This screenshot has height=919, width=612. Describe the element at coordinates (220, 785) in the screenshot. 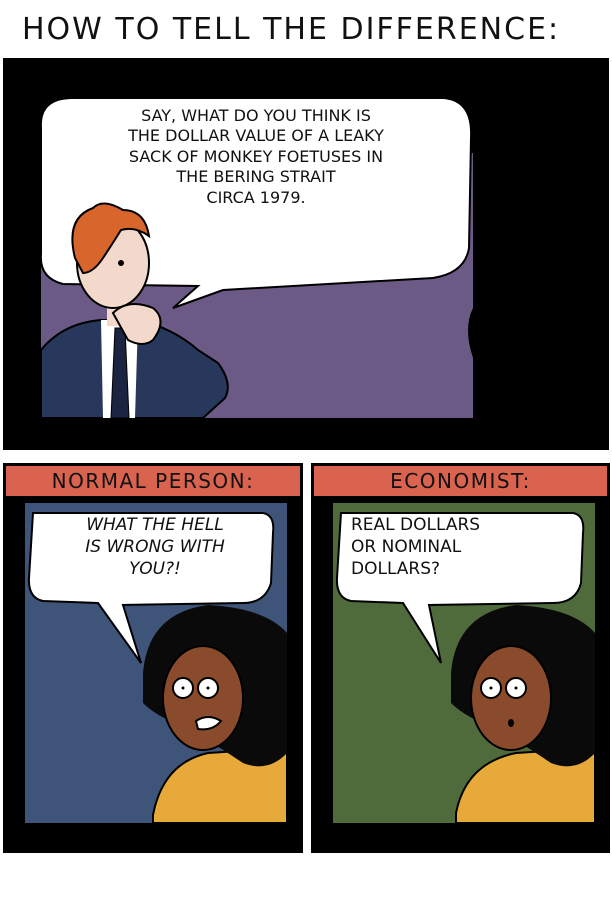

I see `normal-shirt` at that location.